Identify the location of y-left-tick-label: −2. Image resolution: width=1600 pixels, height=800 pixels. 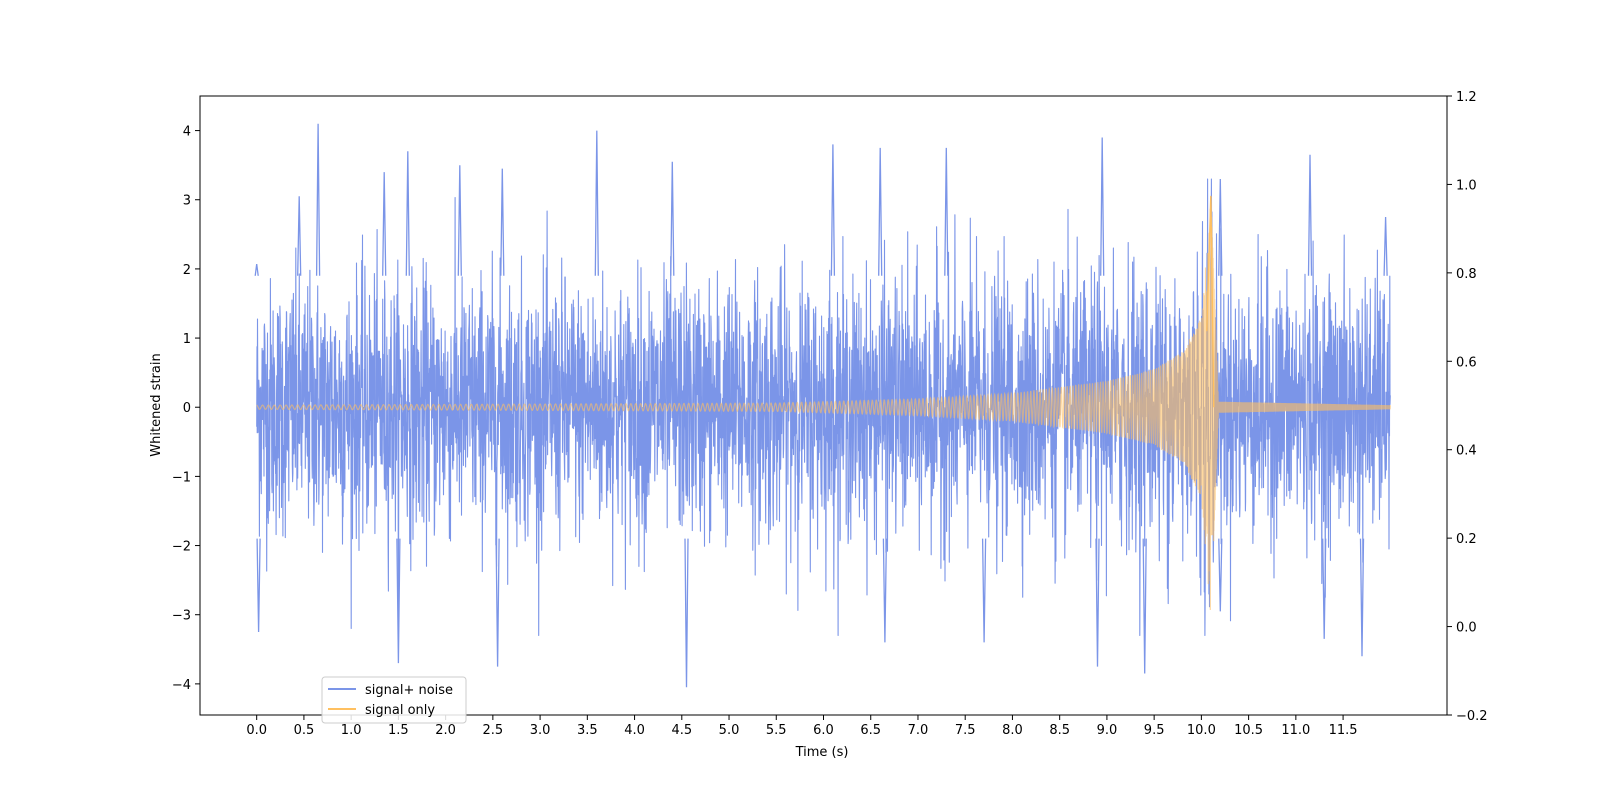
(181, 547).